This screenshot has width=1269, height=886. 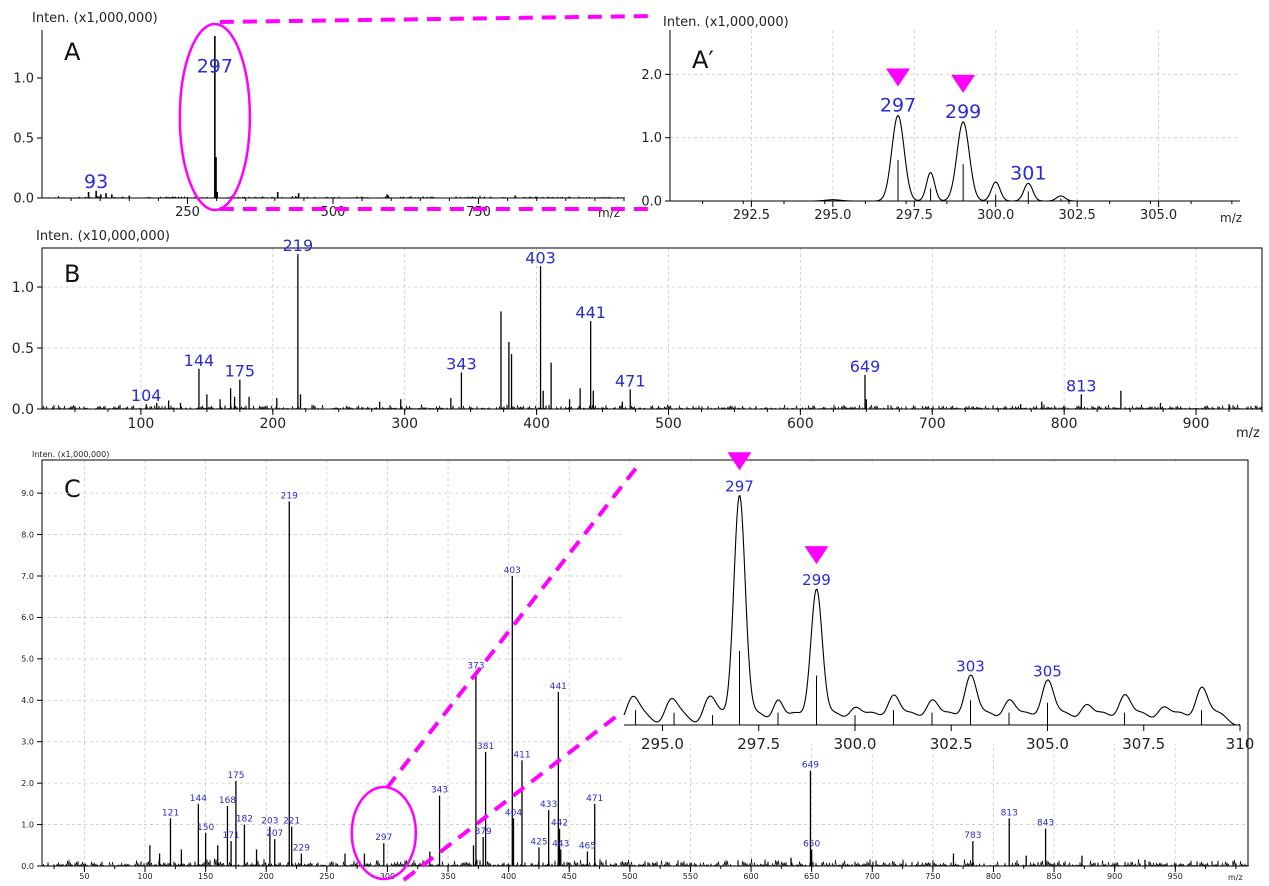 What do you see at coordinates (652, 407) in the screenshot?
I see `panel-b-baseline-noise` at bounding box center [652, 407].